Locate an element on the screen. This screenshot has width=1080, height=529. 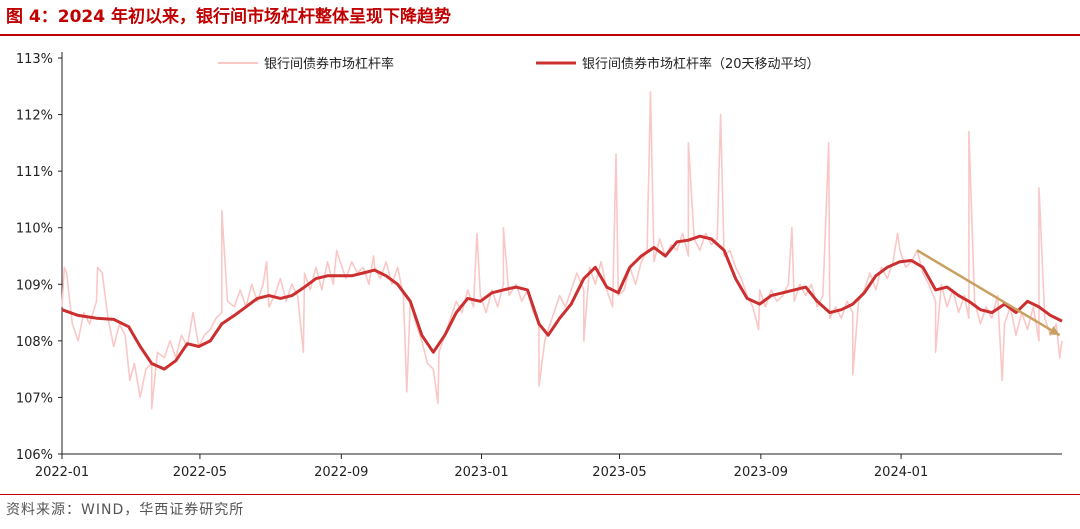
source-note: 资料来源：WIND，华西证券研究所 is located at coordinates (125, 510).